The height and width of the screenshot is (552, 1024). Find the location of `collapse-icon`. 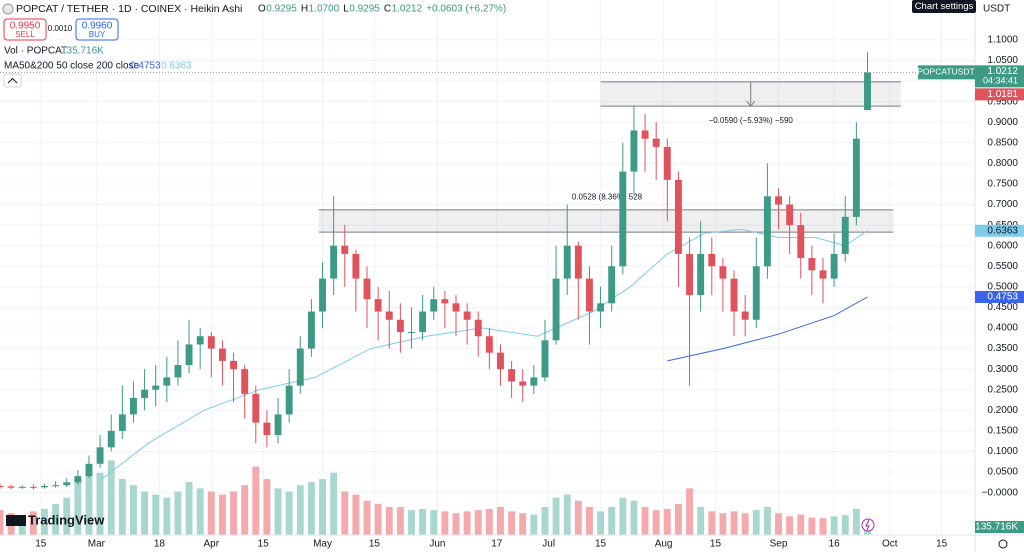

collapse-icon is located at coordinates (12, 80).